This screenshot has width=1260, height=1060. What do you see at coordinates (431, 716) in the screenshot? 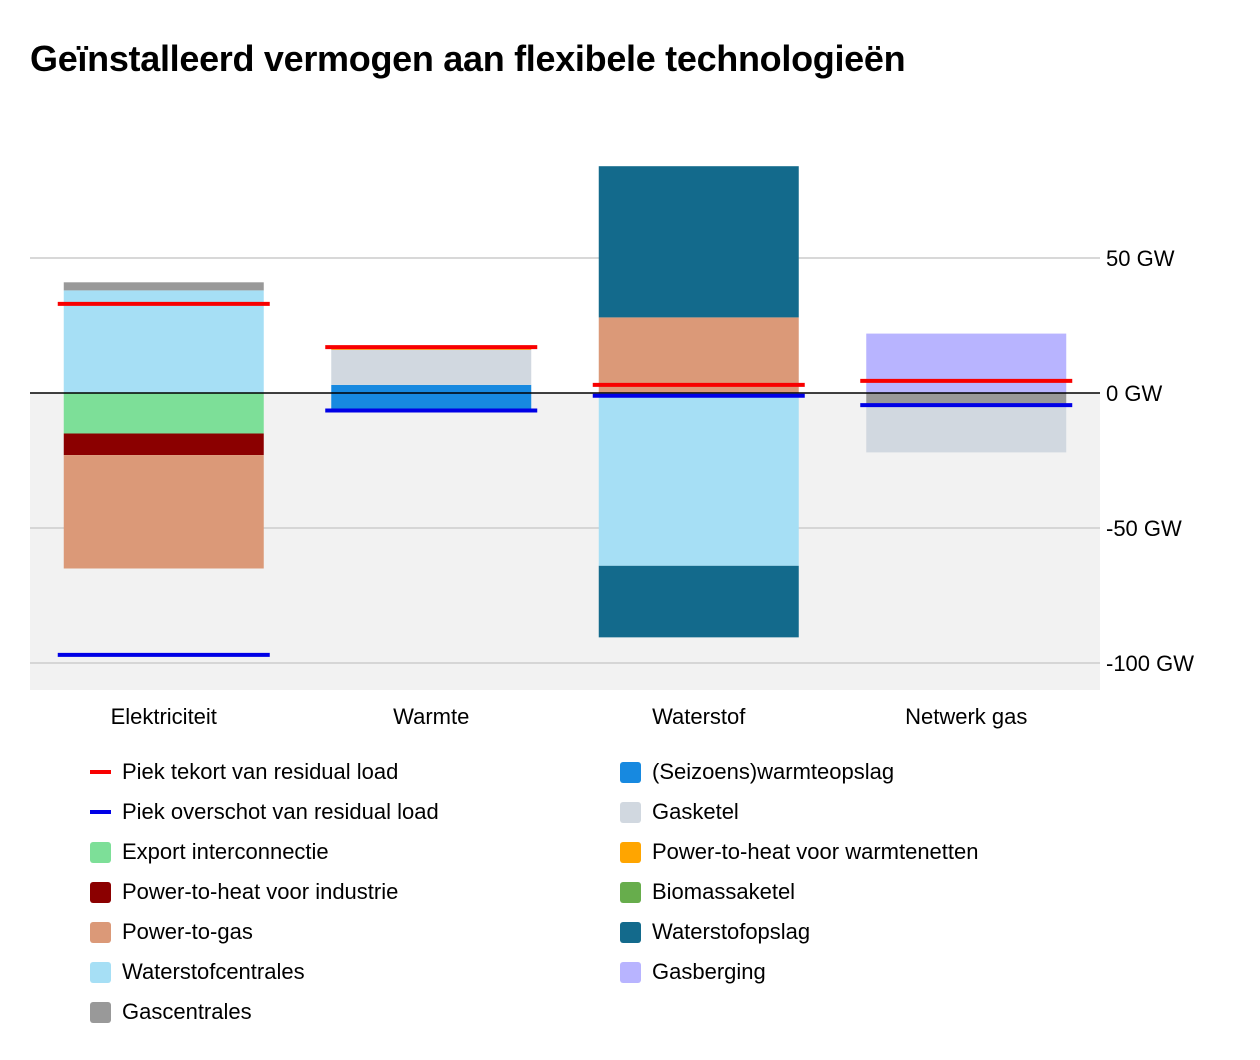
I see `x-category-label: Warmte` at bounding box center [431, 716].